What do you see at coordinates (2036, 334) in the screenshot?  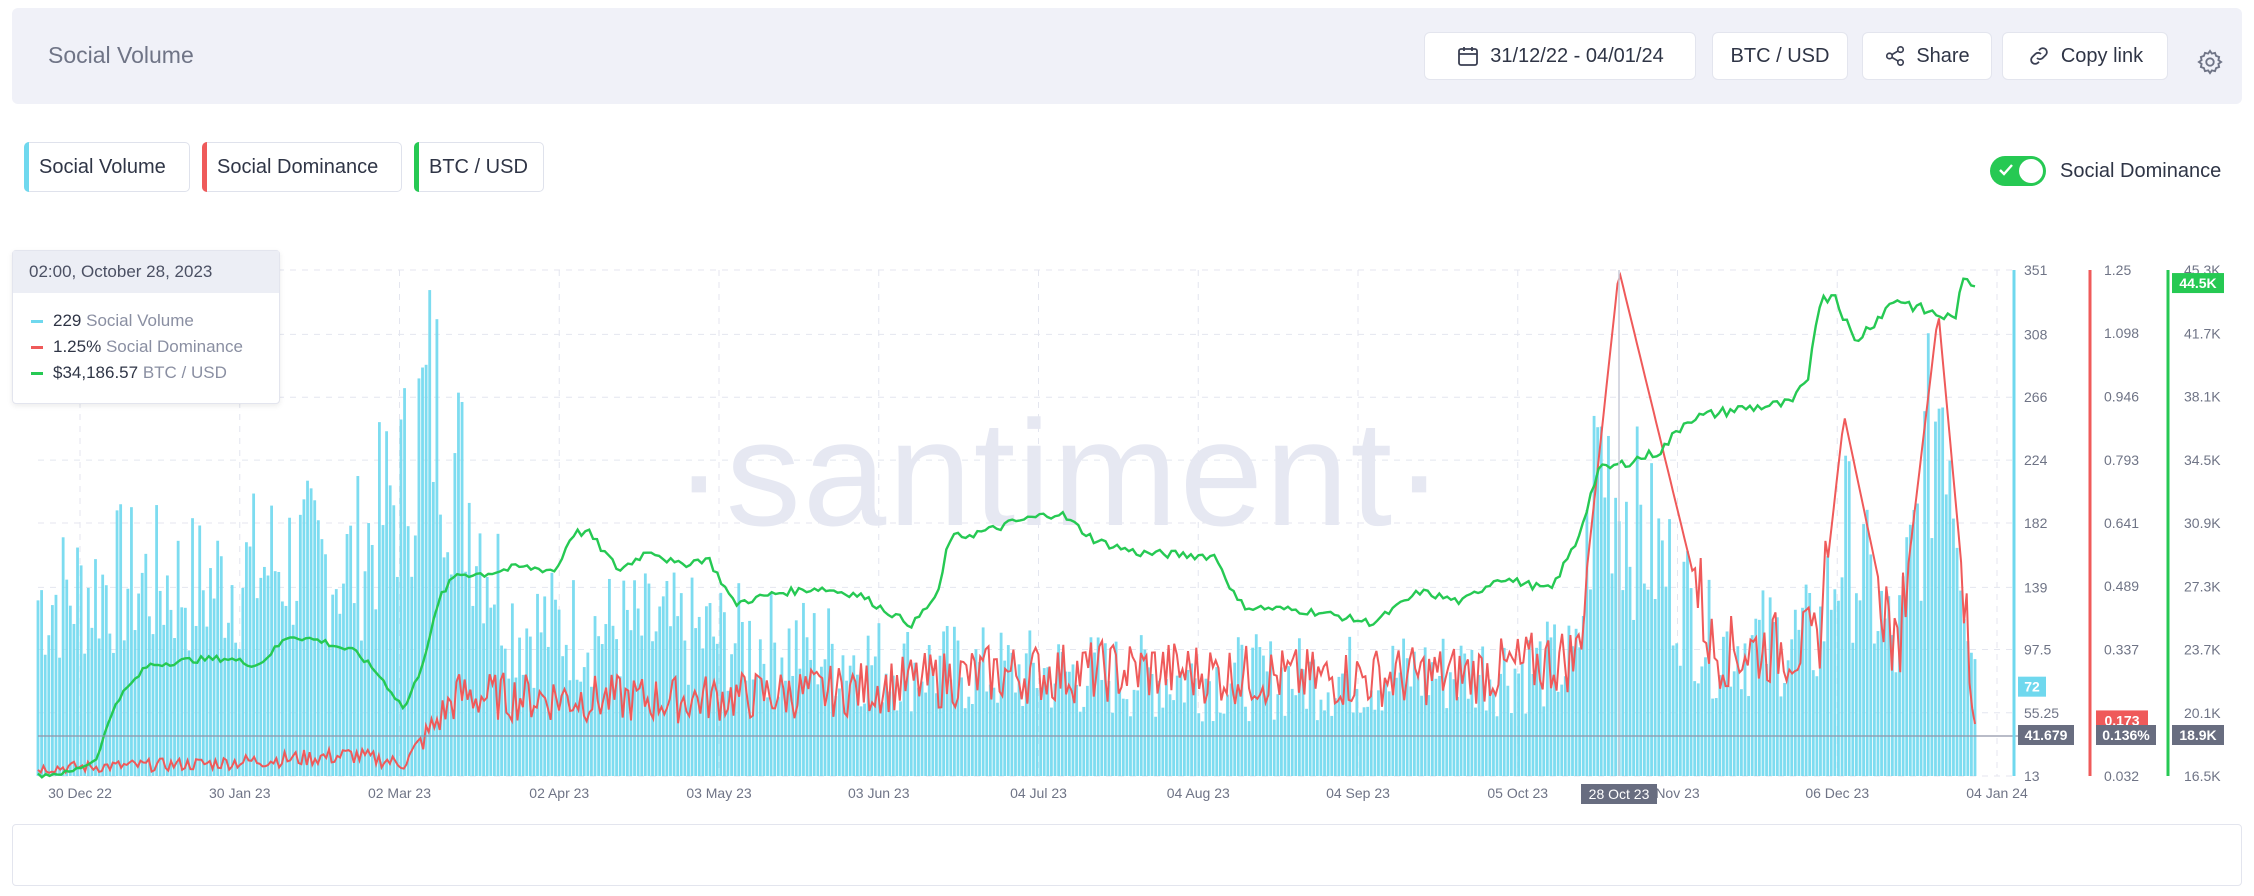 I see `social-volume-tick-label: 308` at bounding box center [2036, 334].